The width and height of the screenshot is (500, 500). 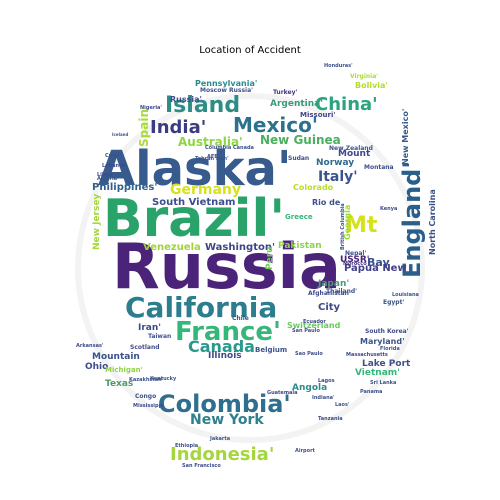 What do you see at coordinates (222, 454) in the screenshot?
I see `cloud-word: Indonesia'` at bounding box center [222, 454].